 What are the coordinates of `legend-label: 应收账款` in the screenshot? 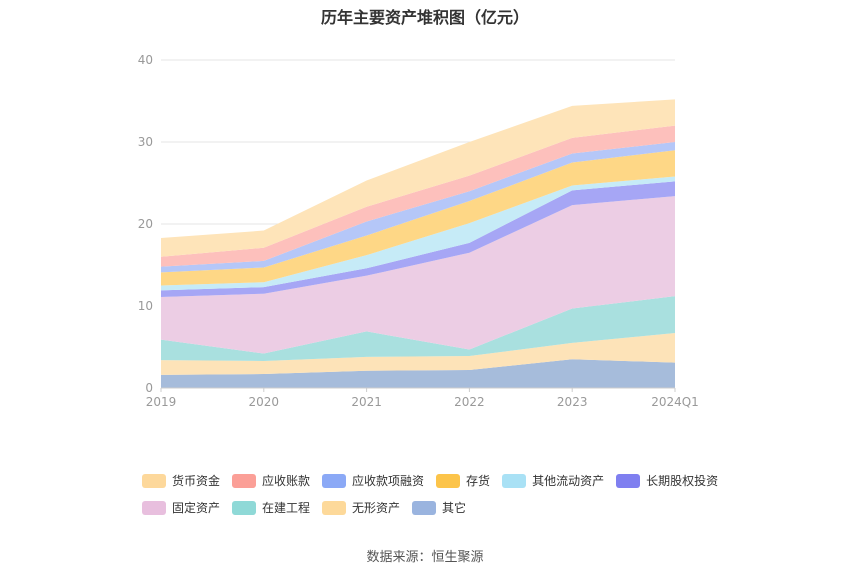 It's located at (286, 481).